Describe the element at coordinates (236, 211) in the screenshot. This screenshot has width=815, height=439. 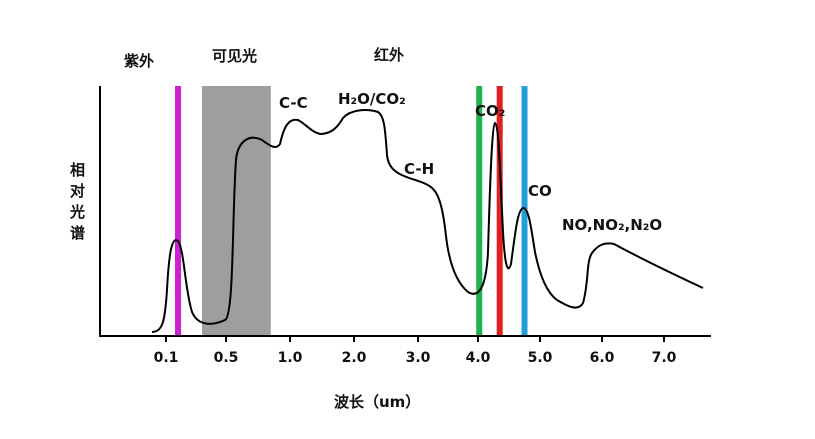
I see `visible-light-band` at that location.